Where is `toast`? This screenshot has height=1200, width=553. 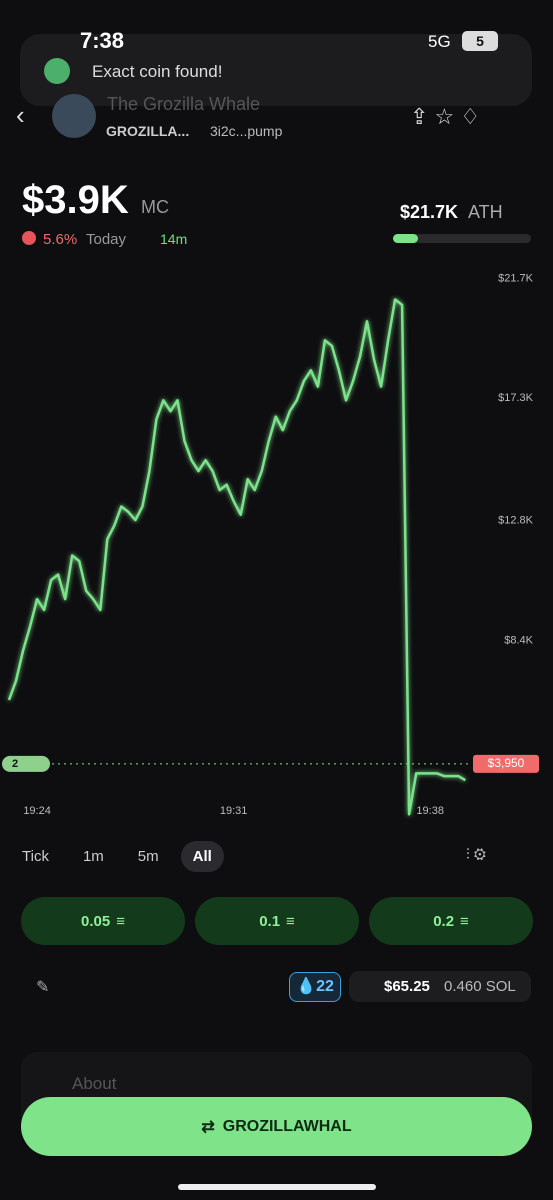 toast is located at coordinates (276, 70).